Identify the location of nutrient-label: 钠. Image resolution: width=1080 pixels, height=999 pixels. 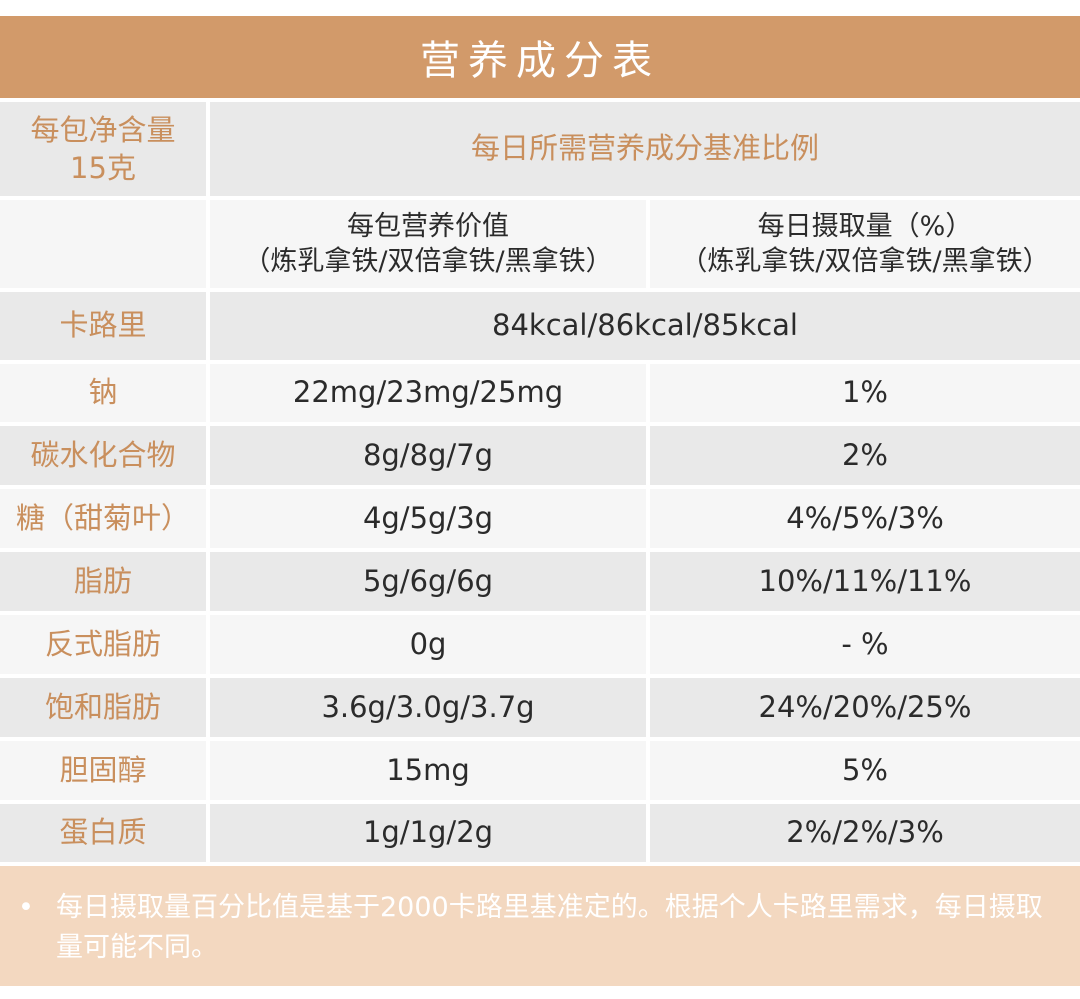
(103, 393).